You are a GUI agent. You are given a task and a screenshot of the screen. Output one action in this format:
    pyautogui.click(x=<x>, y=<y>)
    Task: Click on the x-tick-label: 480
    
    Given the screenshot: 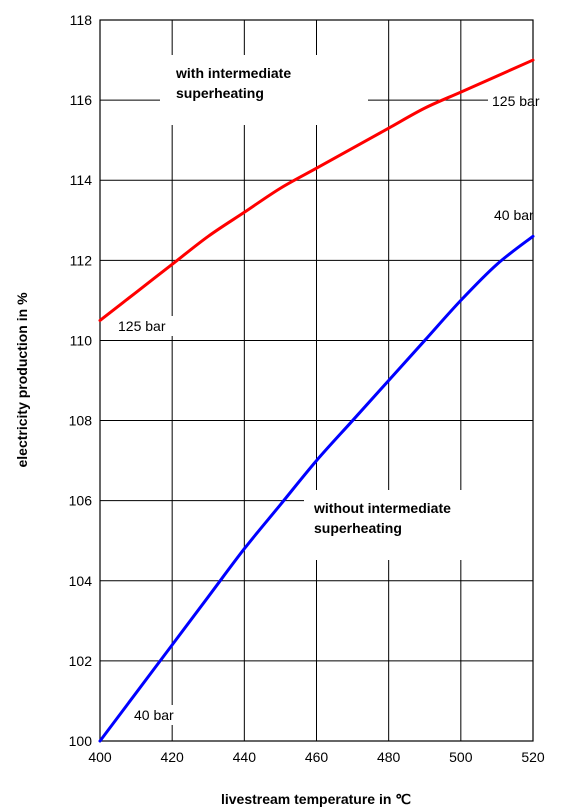 What is the action you would take?
    pyautogui.click(x=389, y=757)
    